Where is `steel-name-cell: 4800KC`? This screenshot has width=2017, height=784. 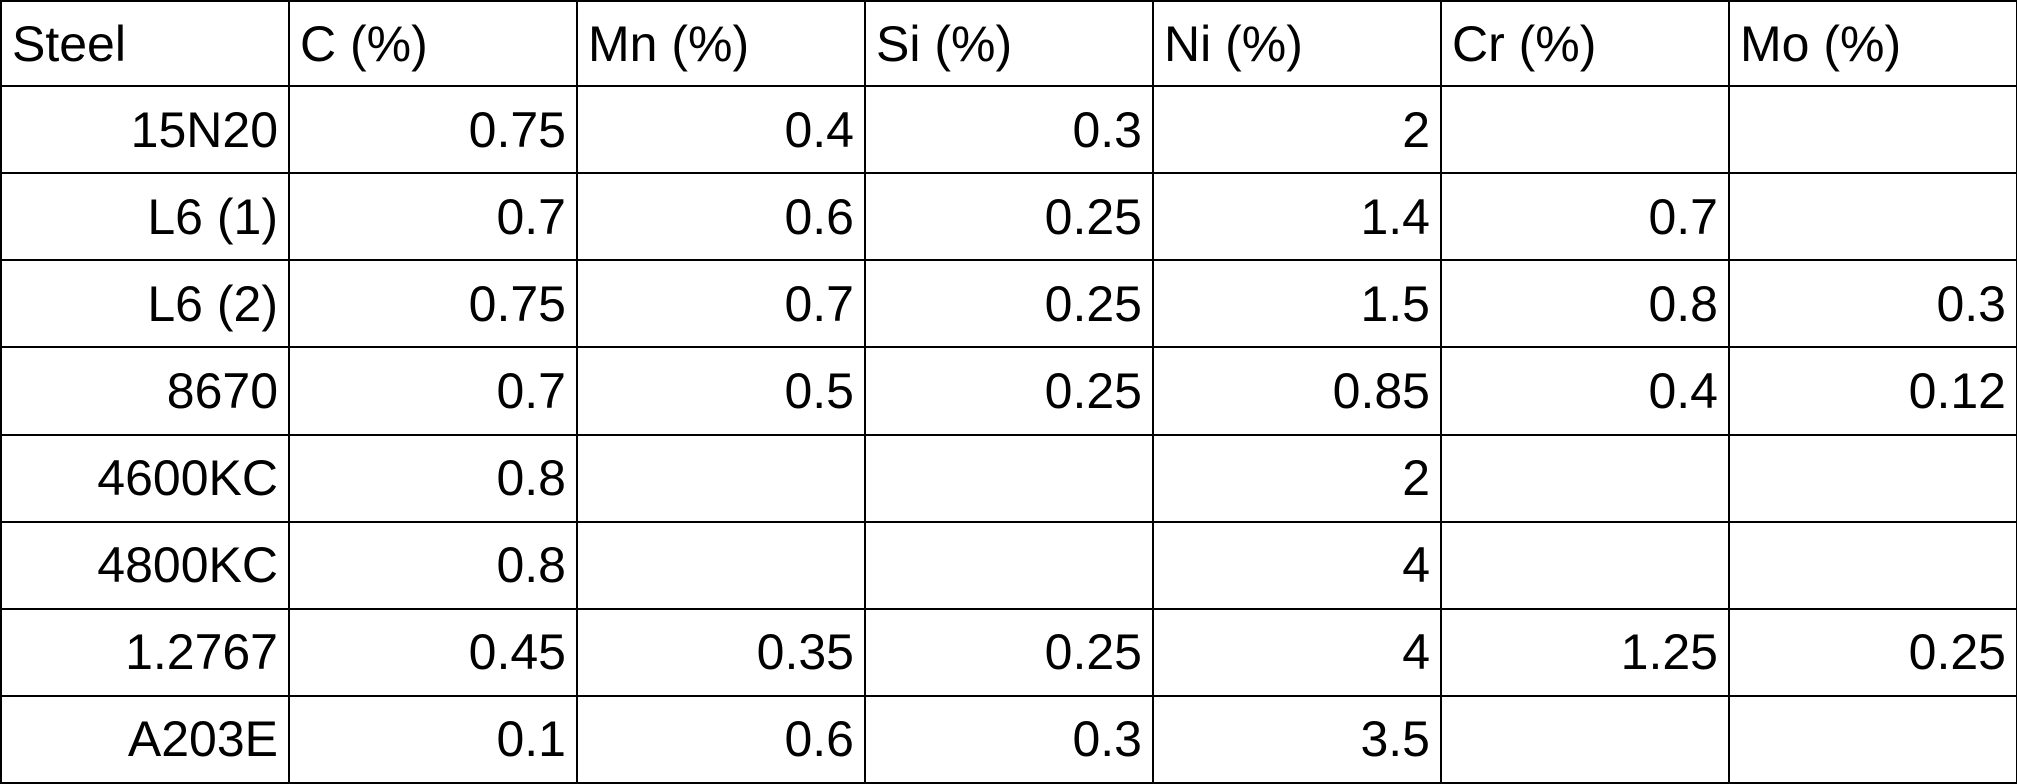
steel-name-cell: 4800KC is located at coordinates (145, 565).